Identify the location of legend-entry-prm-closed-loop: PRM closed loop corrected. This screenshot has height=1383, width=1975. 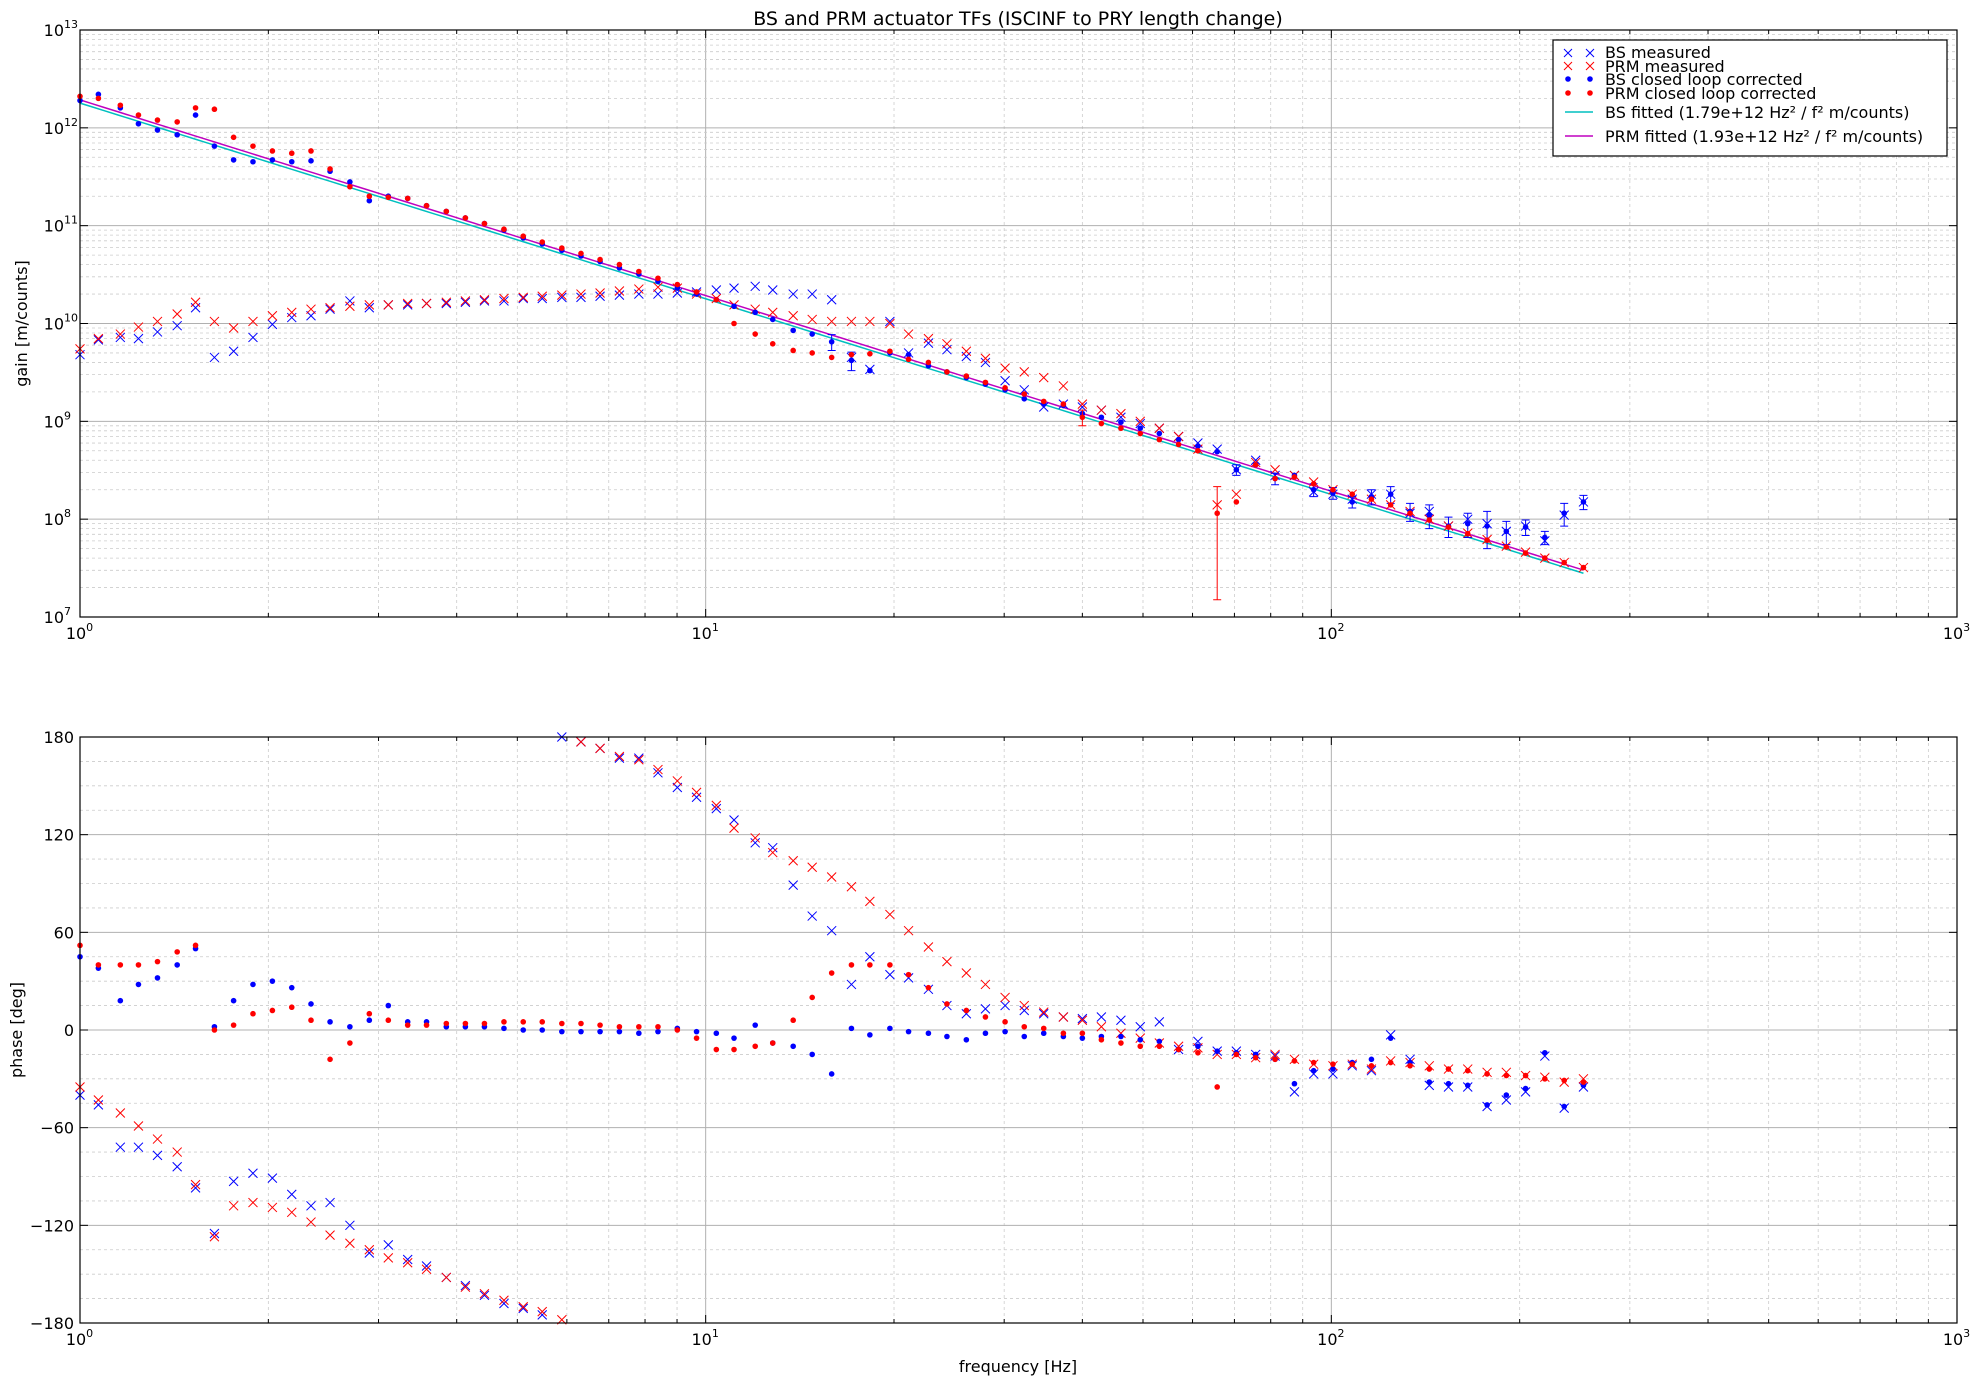
(1690, 93).